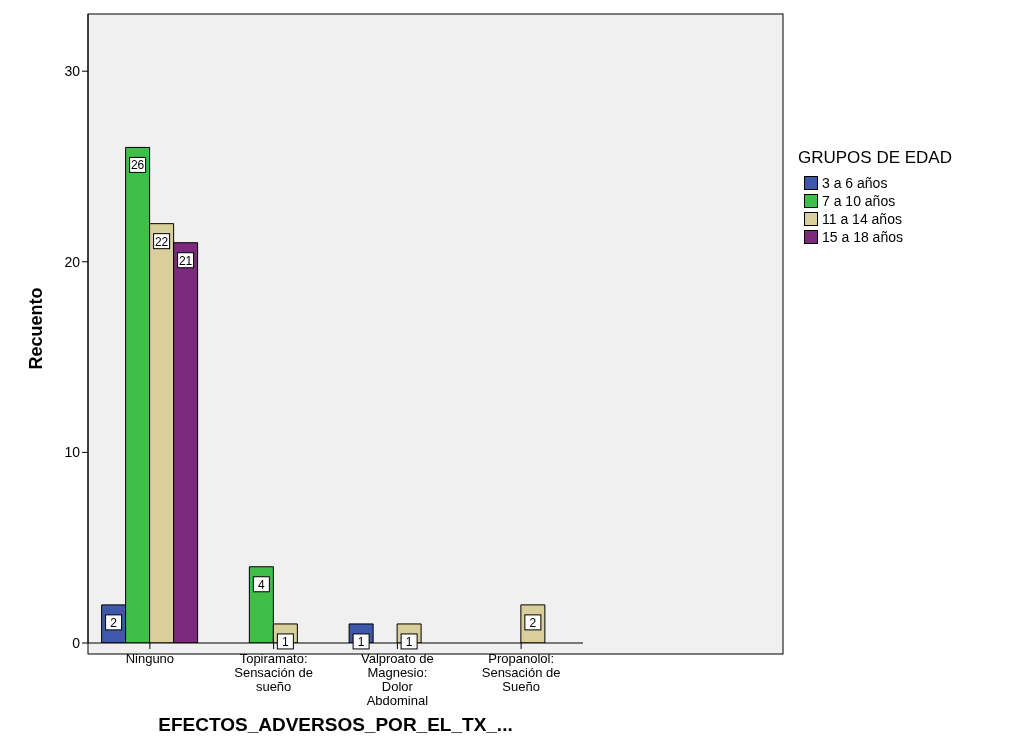 The image size is (1013, 752). I want to click on y-tick-label: 20, so click(72, 261).